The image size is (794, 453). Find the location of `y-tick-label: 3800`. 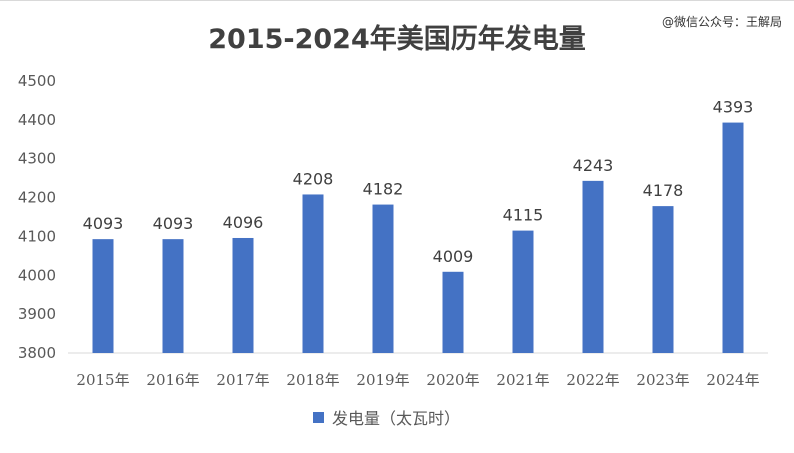

y-tick-label: 3800 is located at coordinates (37, 353).